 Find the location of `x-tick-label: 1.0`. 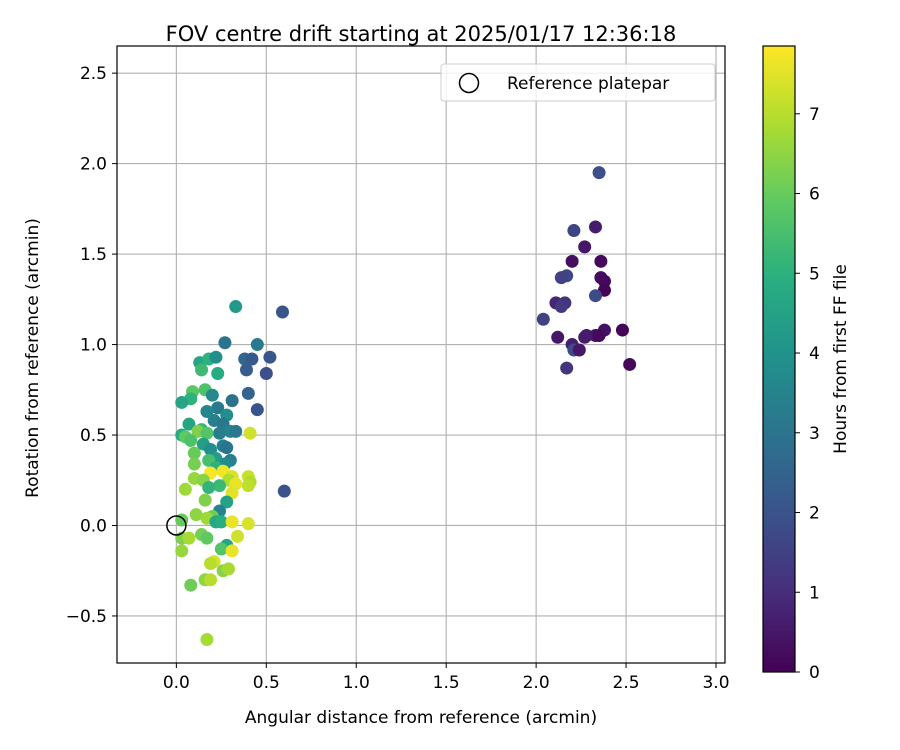

x-tick-label: 1.0 is located at coordinates (356, 683).